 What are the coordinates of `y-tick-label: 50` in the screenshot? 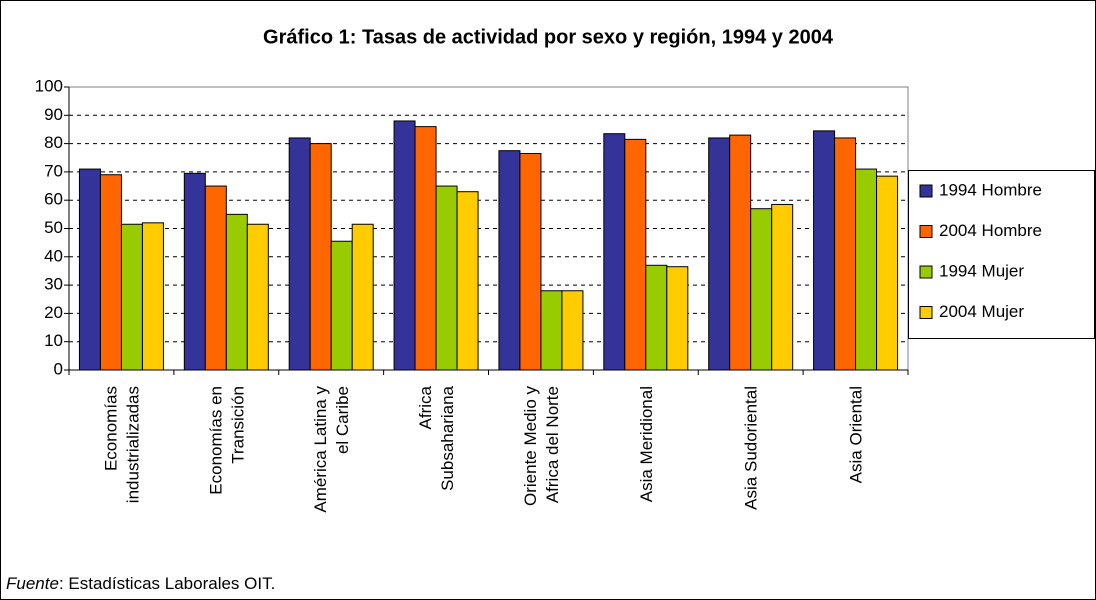 It's located at (53, 227).